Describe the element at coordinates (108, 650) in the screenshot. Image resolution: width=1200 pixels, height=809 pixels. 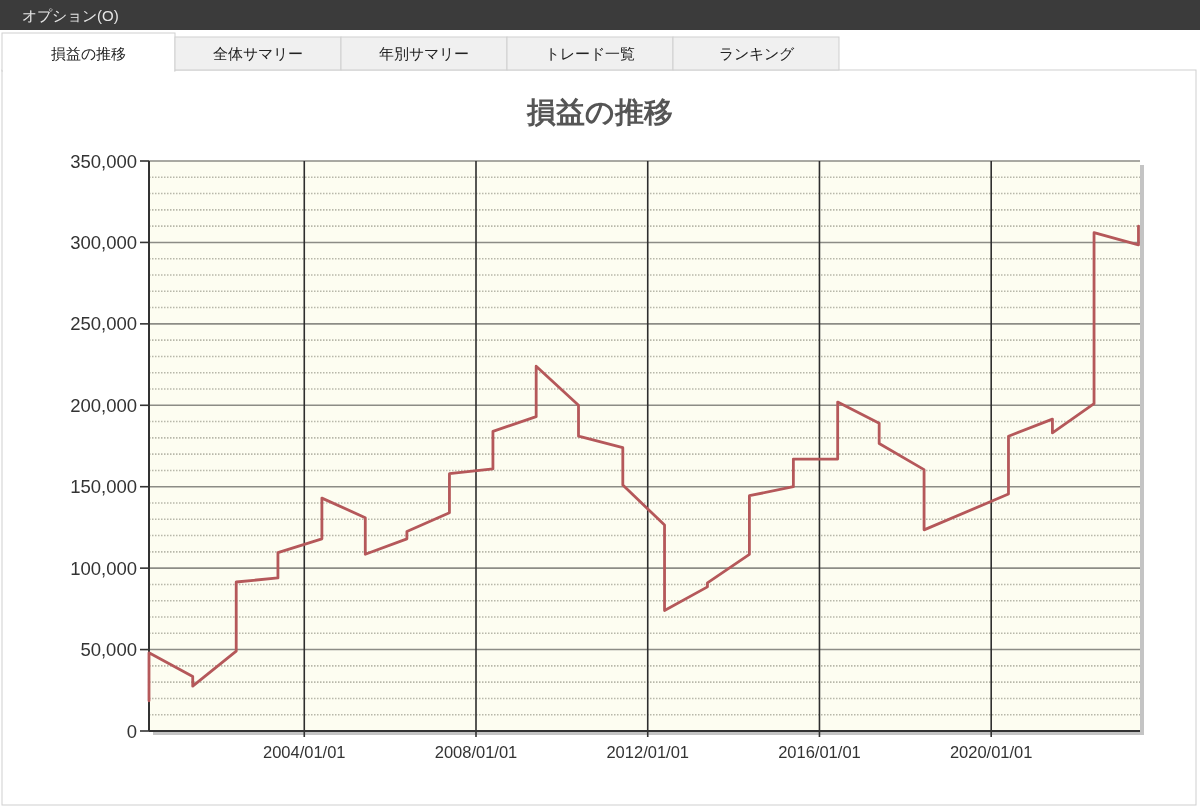
I see `y-tick-label: 50,000` at that location.